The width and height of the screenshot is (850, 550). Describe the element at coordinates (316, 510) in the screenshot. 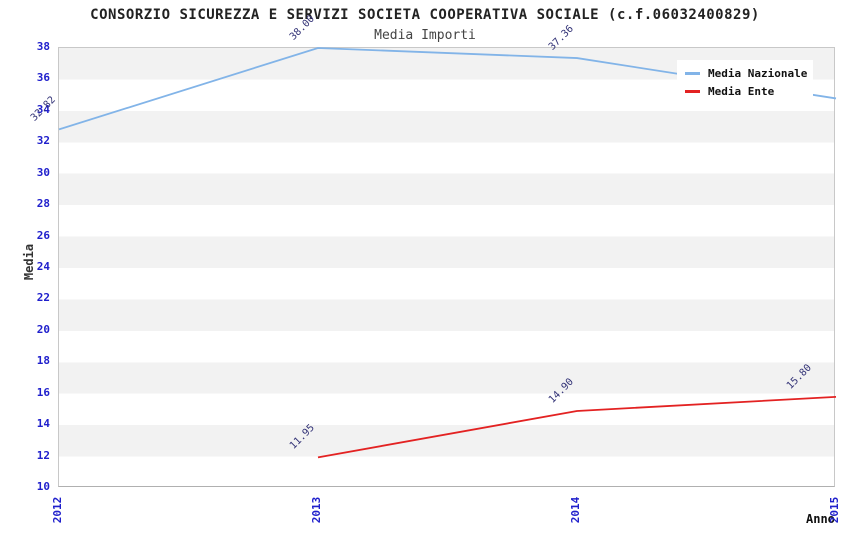

I see `x-tick-label: 2013` at that location.